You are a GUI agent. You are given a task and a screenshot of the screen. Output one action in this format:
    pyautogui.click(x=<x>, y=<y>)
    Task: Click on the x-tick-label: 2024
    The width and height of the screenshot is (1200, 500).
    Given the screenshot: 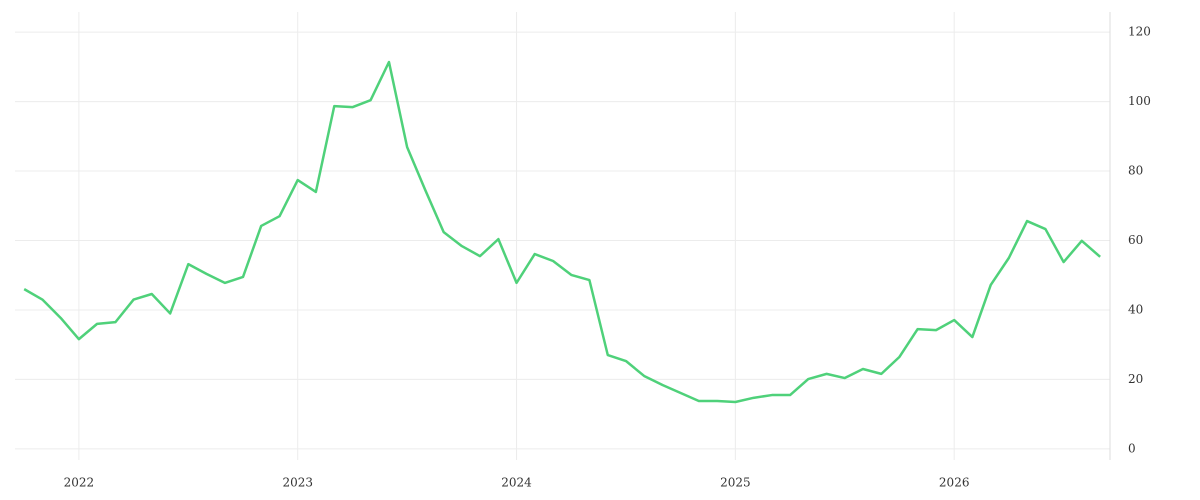 What is the action you would take?
    pyautogui.click(x=516, y=483)
    